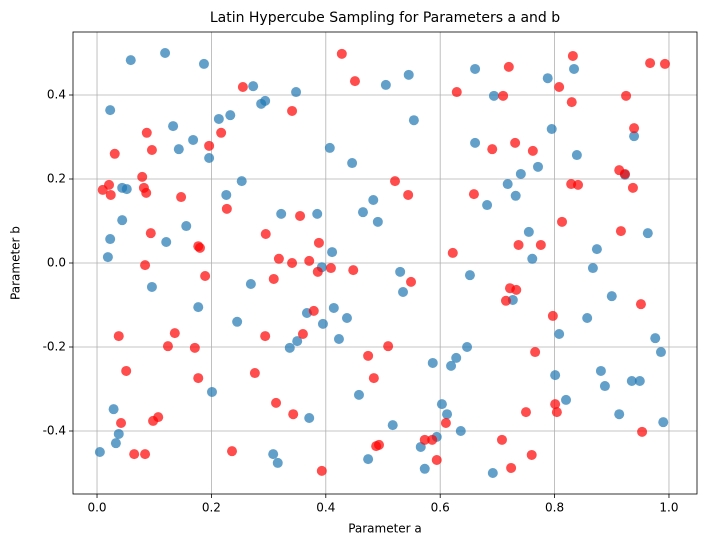 The image size is (702, 547). What do you see at coordinates (96, 508) in the screenshot?
I see `x-tick-label: 0.0` at bounding box center [96, 508].